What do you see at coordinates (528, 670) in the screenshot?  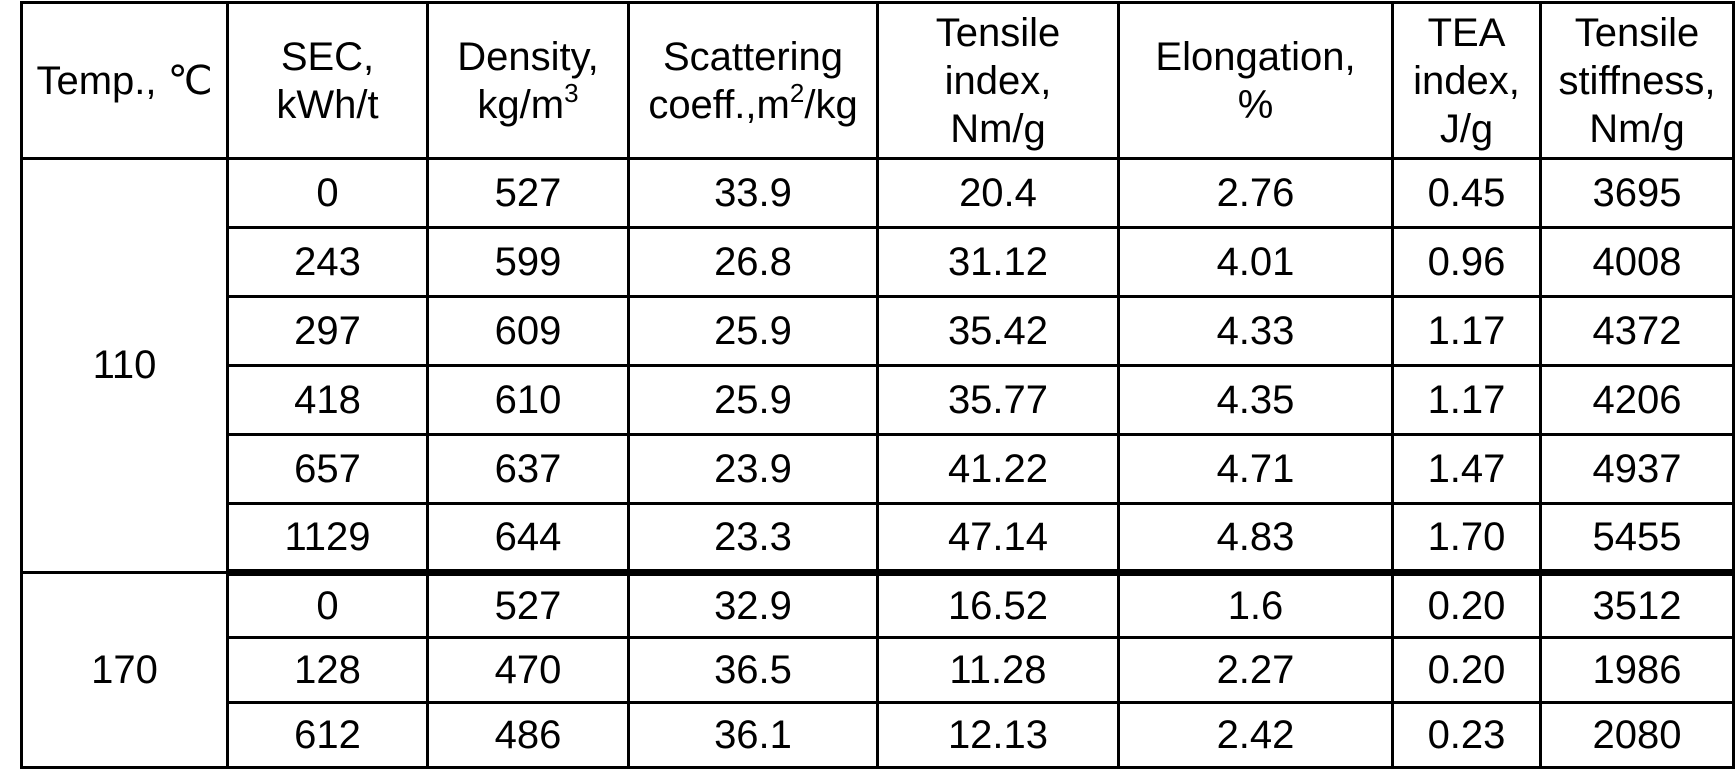 I see `cell-density: 470` at bounding box center [528, 670].